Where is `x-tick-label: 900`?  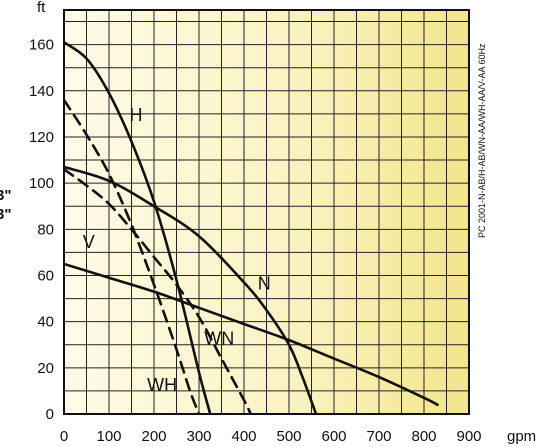 x-tick-label: 900 is located at coordinates (468, 436).